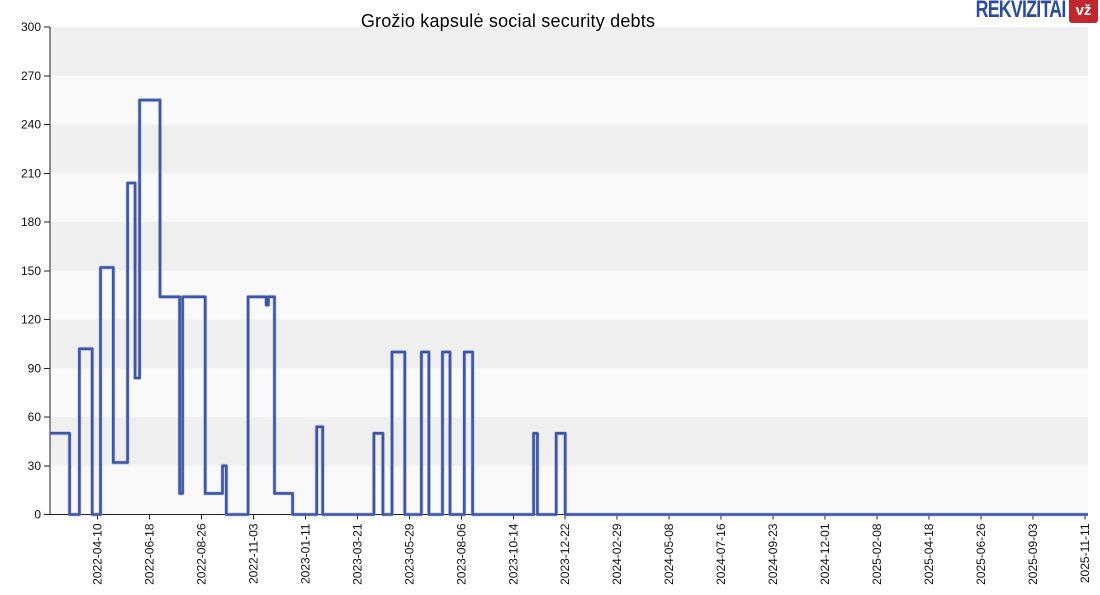 The height and width of the screenshot is (595, 1100). I want to click on x-axis-label: 2025-04-18, so click(929, 554).